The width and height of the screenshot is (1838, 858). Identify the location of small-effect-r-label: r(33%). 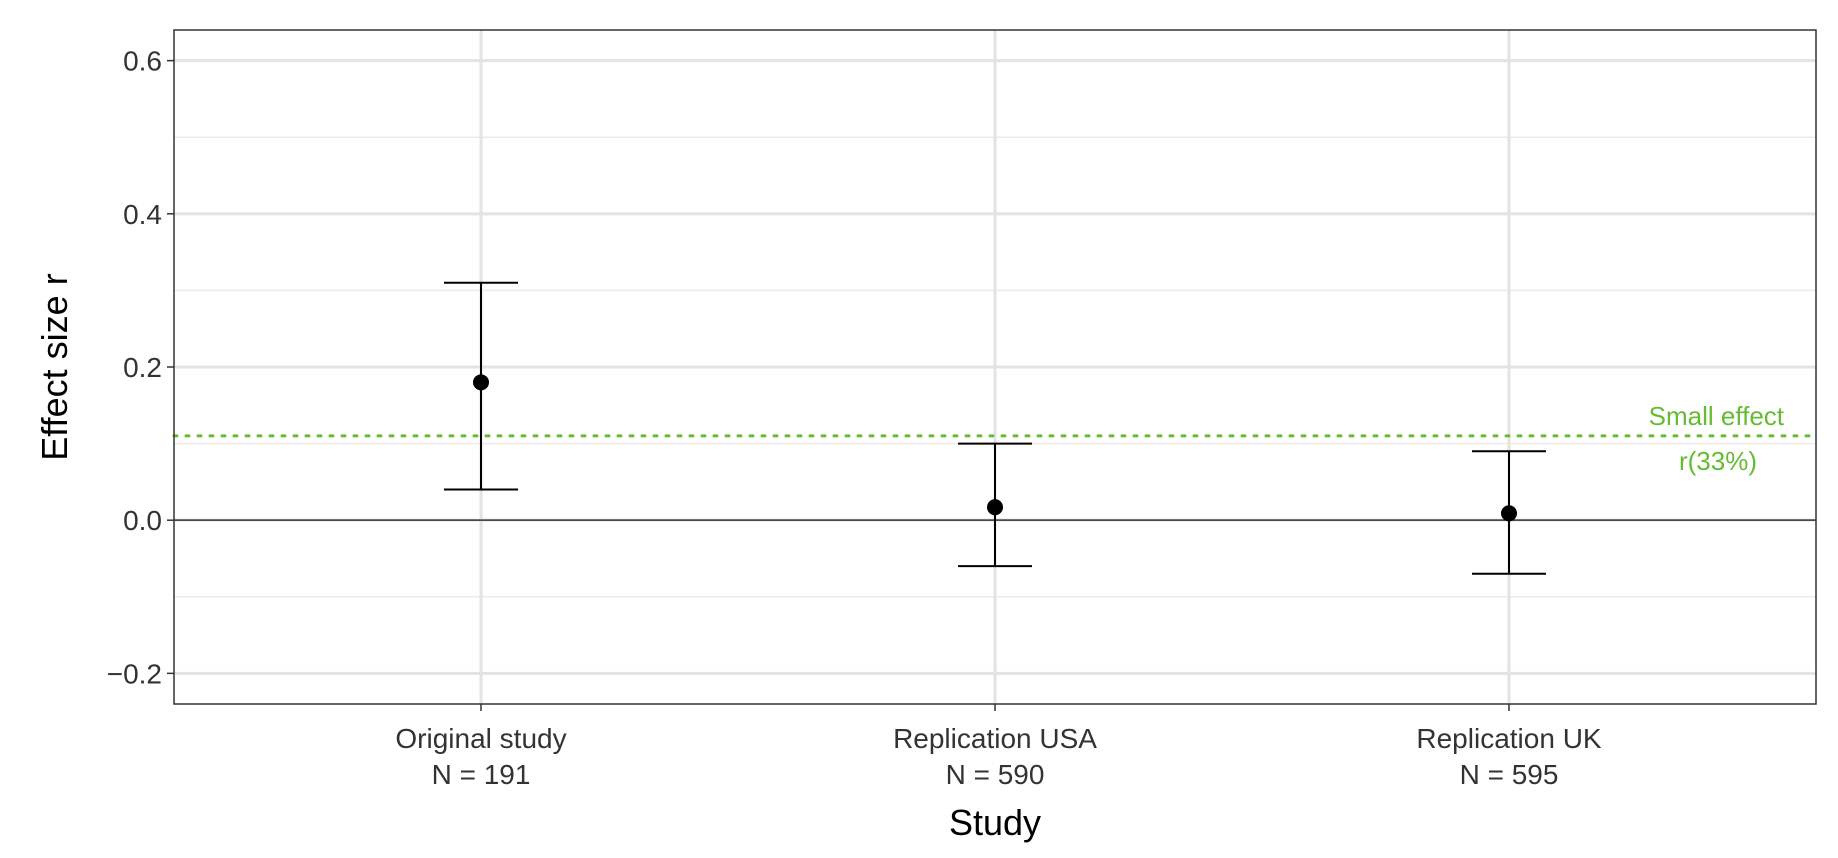
(1718, 461).